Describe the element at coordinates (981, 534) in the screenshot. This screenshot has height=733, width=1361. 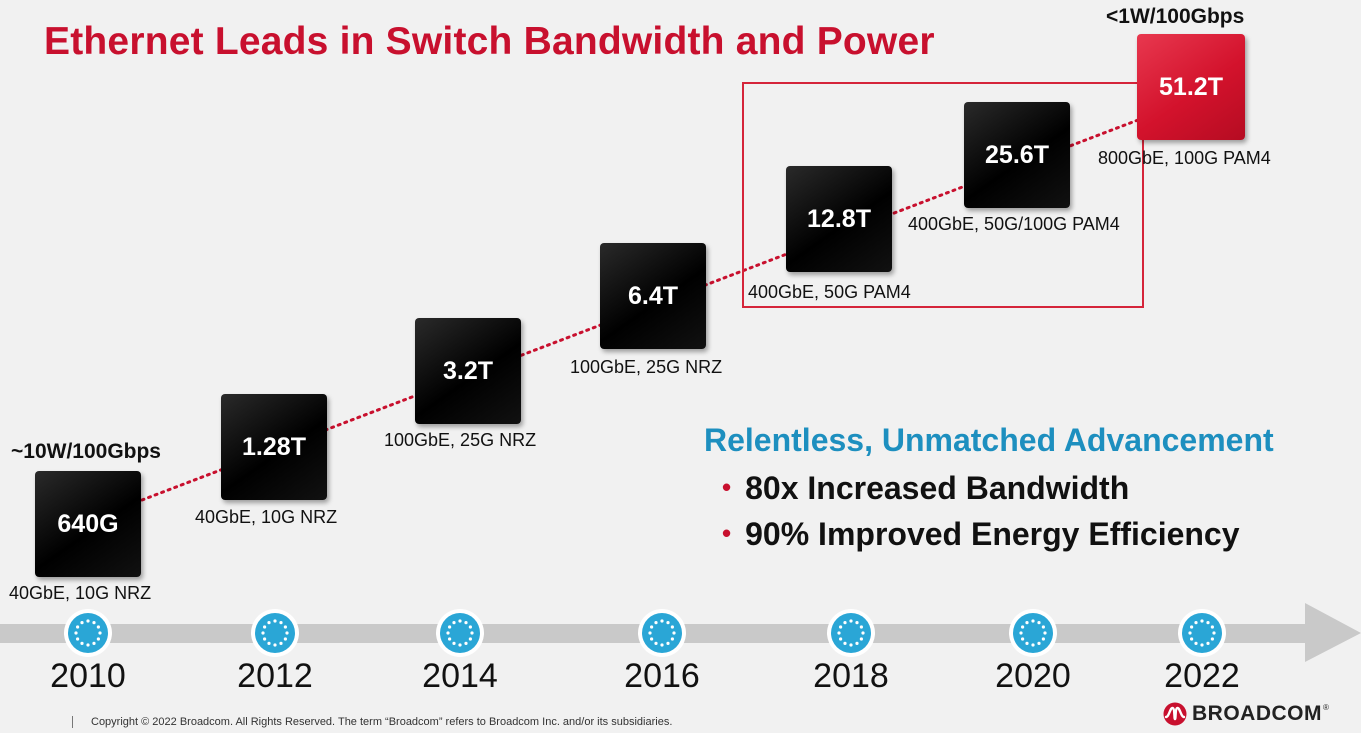
I see `list-item: • 90% Improved Energy Efficiency` at that location.